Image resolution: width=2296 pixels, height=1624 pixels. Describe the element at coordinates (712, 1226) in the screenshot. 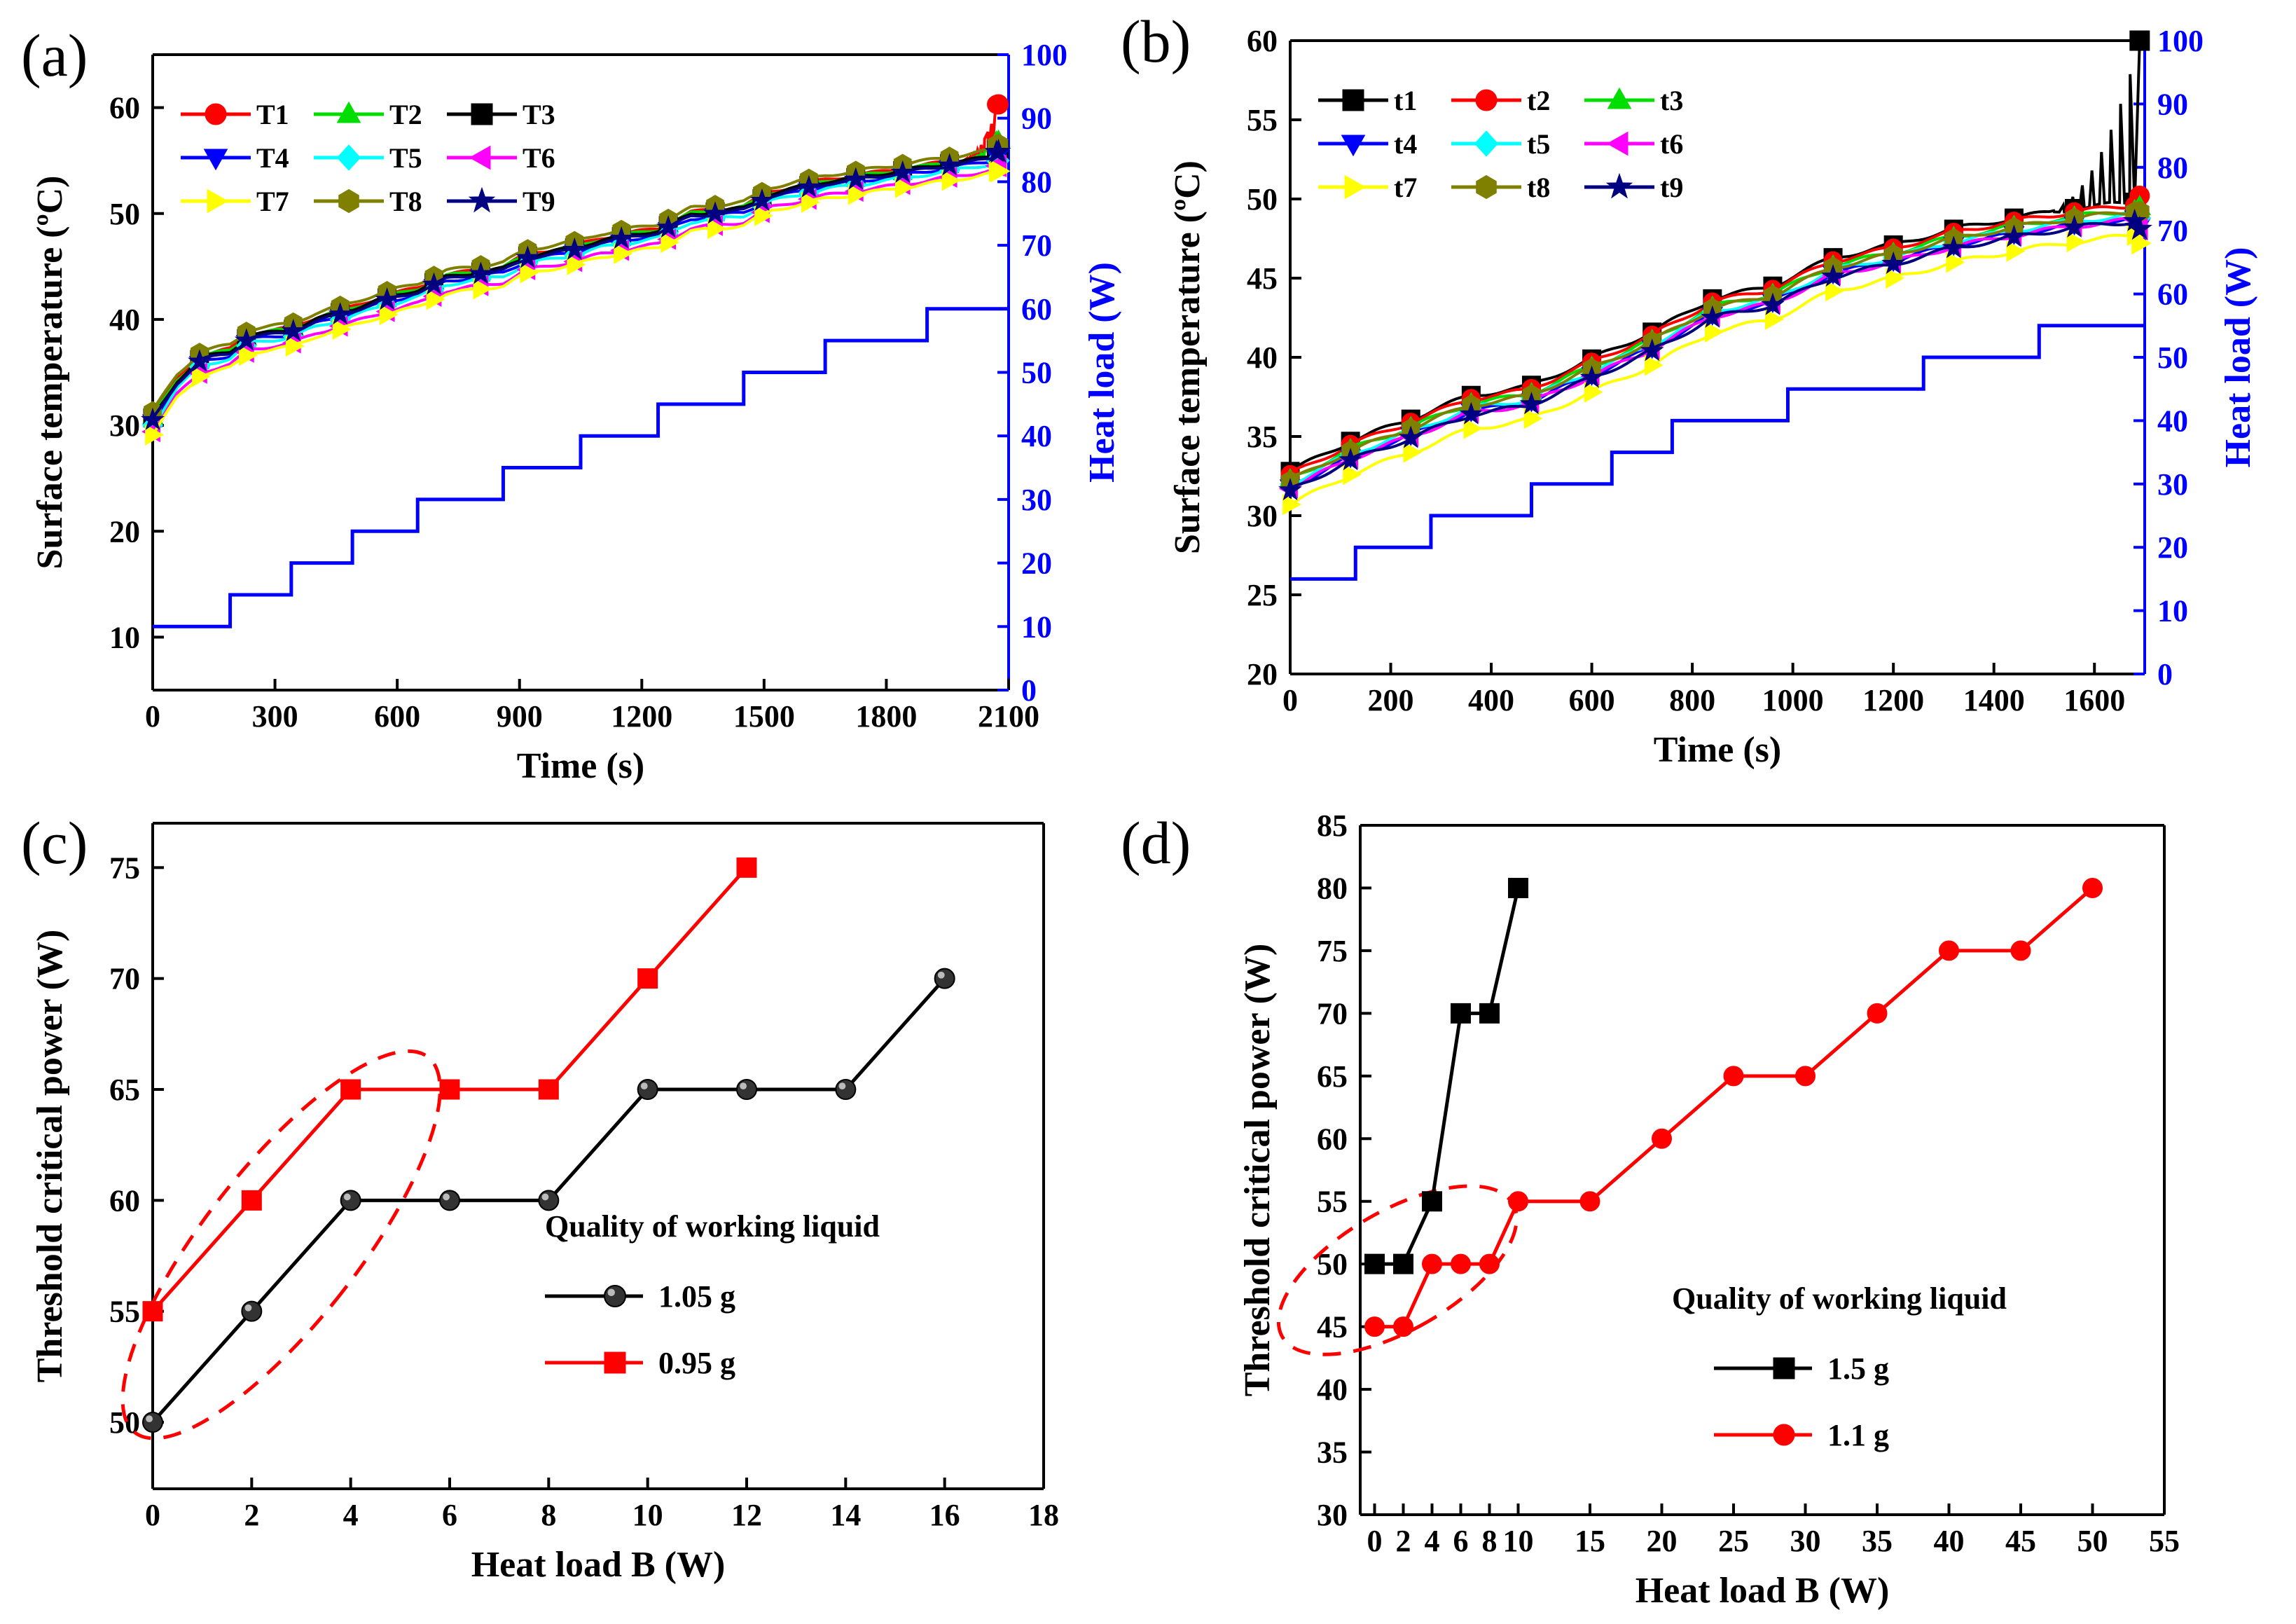

I see `legend-title: Quality of working liquid` at that location.